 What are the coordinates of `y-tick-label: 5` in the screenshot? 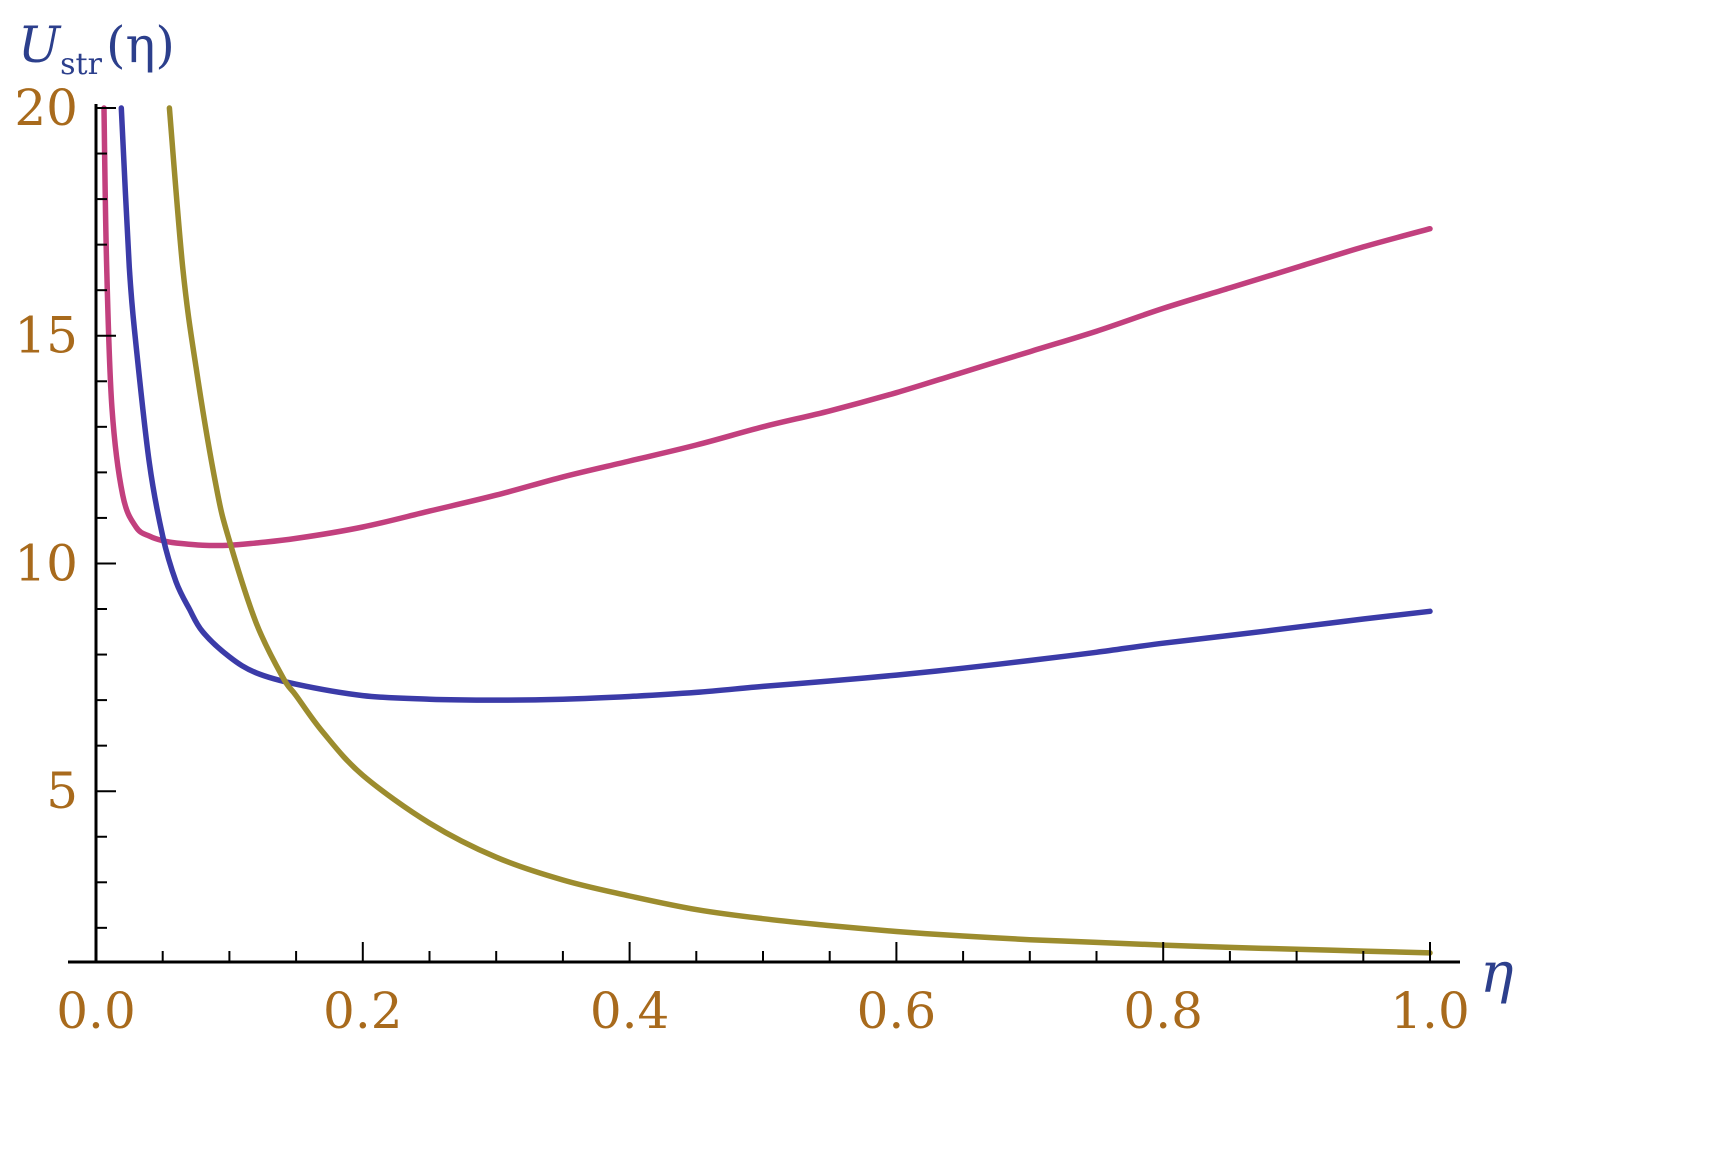 It's located at (62, 791).